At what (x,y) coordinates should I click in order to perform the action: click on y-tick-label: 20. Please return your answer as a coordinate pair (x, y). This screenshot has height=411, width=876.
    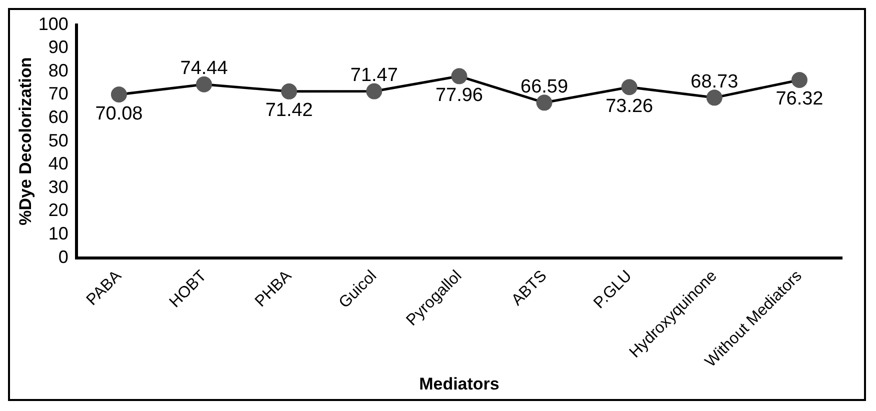
    Looking at the image, I should click on (58, 210).